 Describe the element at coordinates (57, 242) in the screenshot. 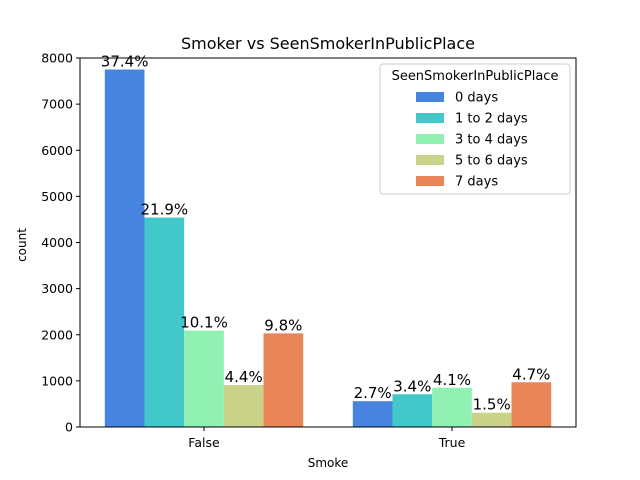

I see `y-tick-label: 4000` at that location.